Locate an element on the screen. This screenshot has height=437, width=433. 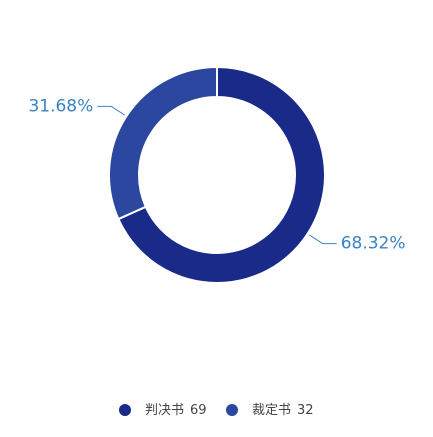
legend-label: 判决书 69 is located at coordinates (176, 410).